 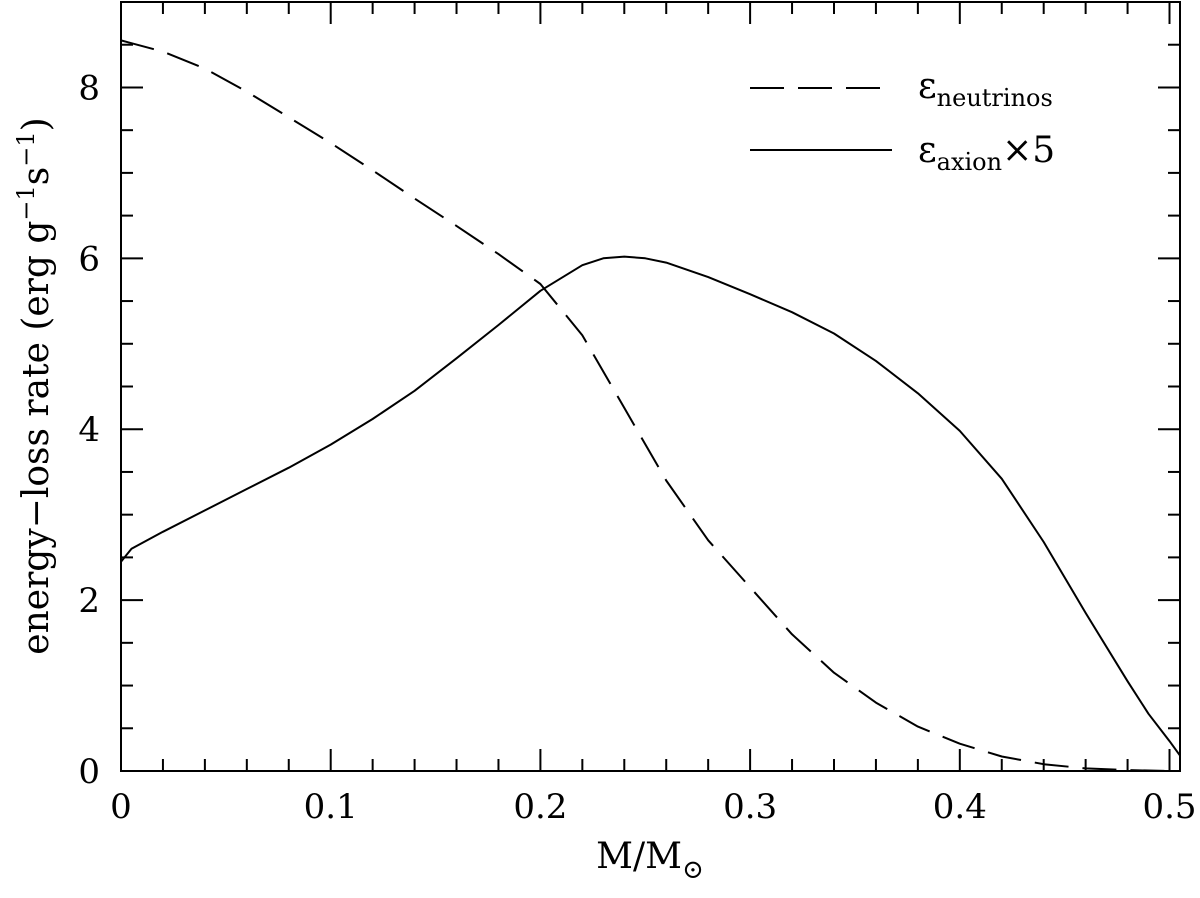 I want to click on y-tick-label: 4, so click(x=89, y=430).